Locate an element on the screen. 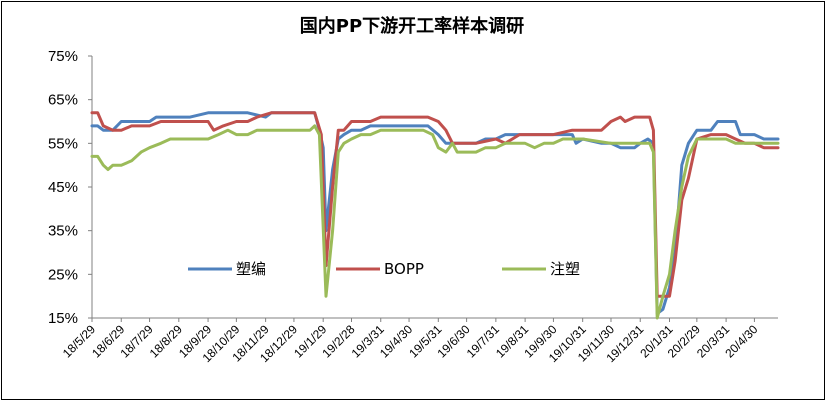 Image resolution: width=826 pixels, height=401 pixels. y-tick-label: 75% is located at coordinates (63, 56).